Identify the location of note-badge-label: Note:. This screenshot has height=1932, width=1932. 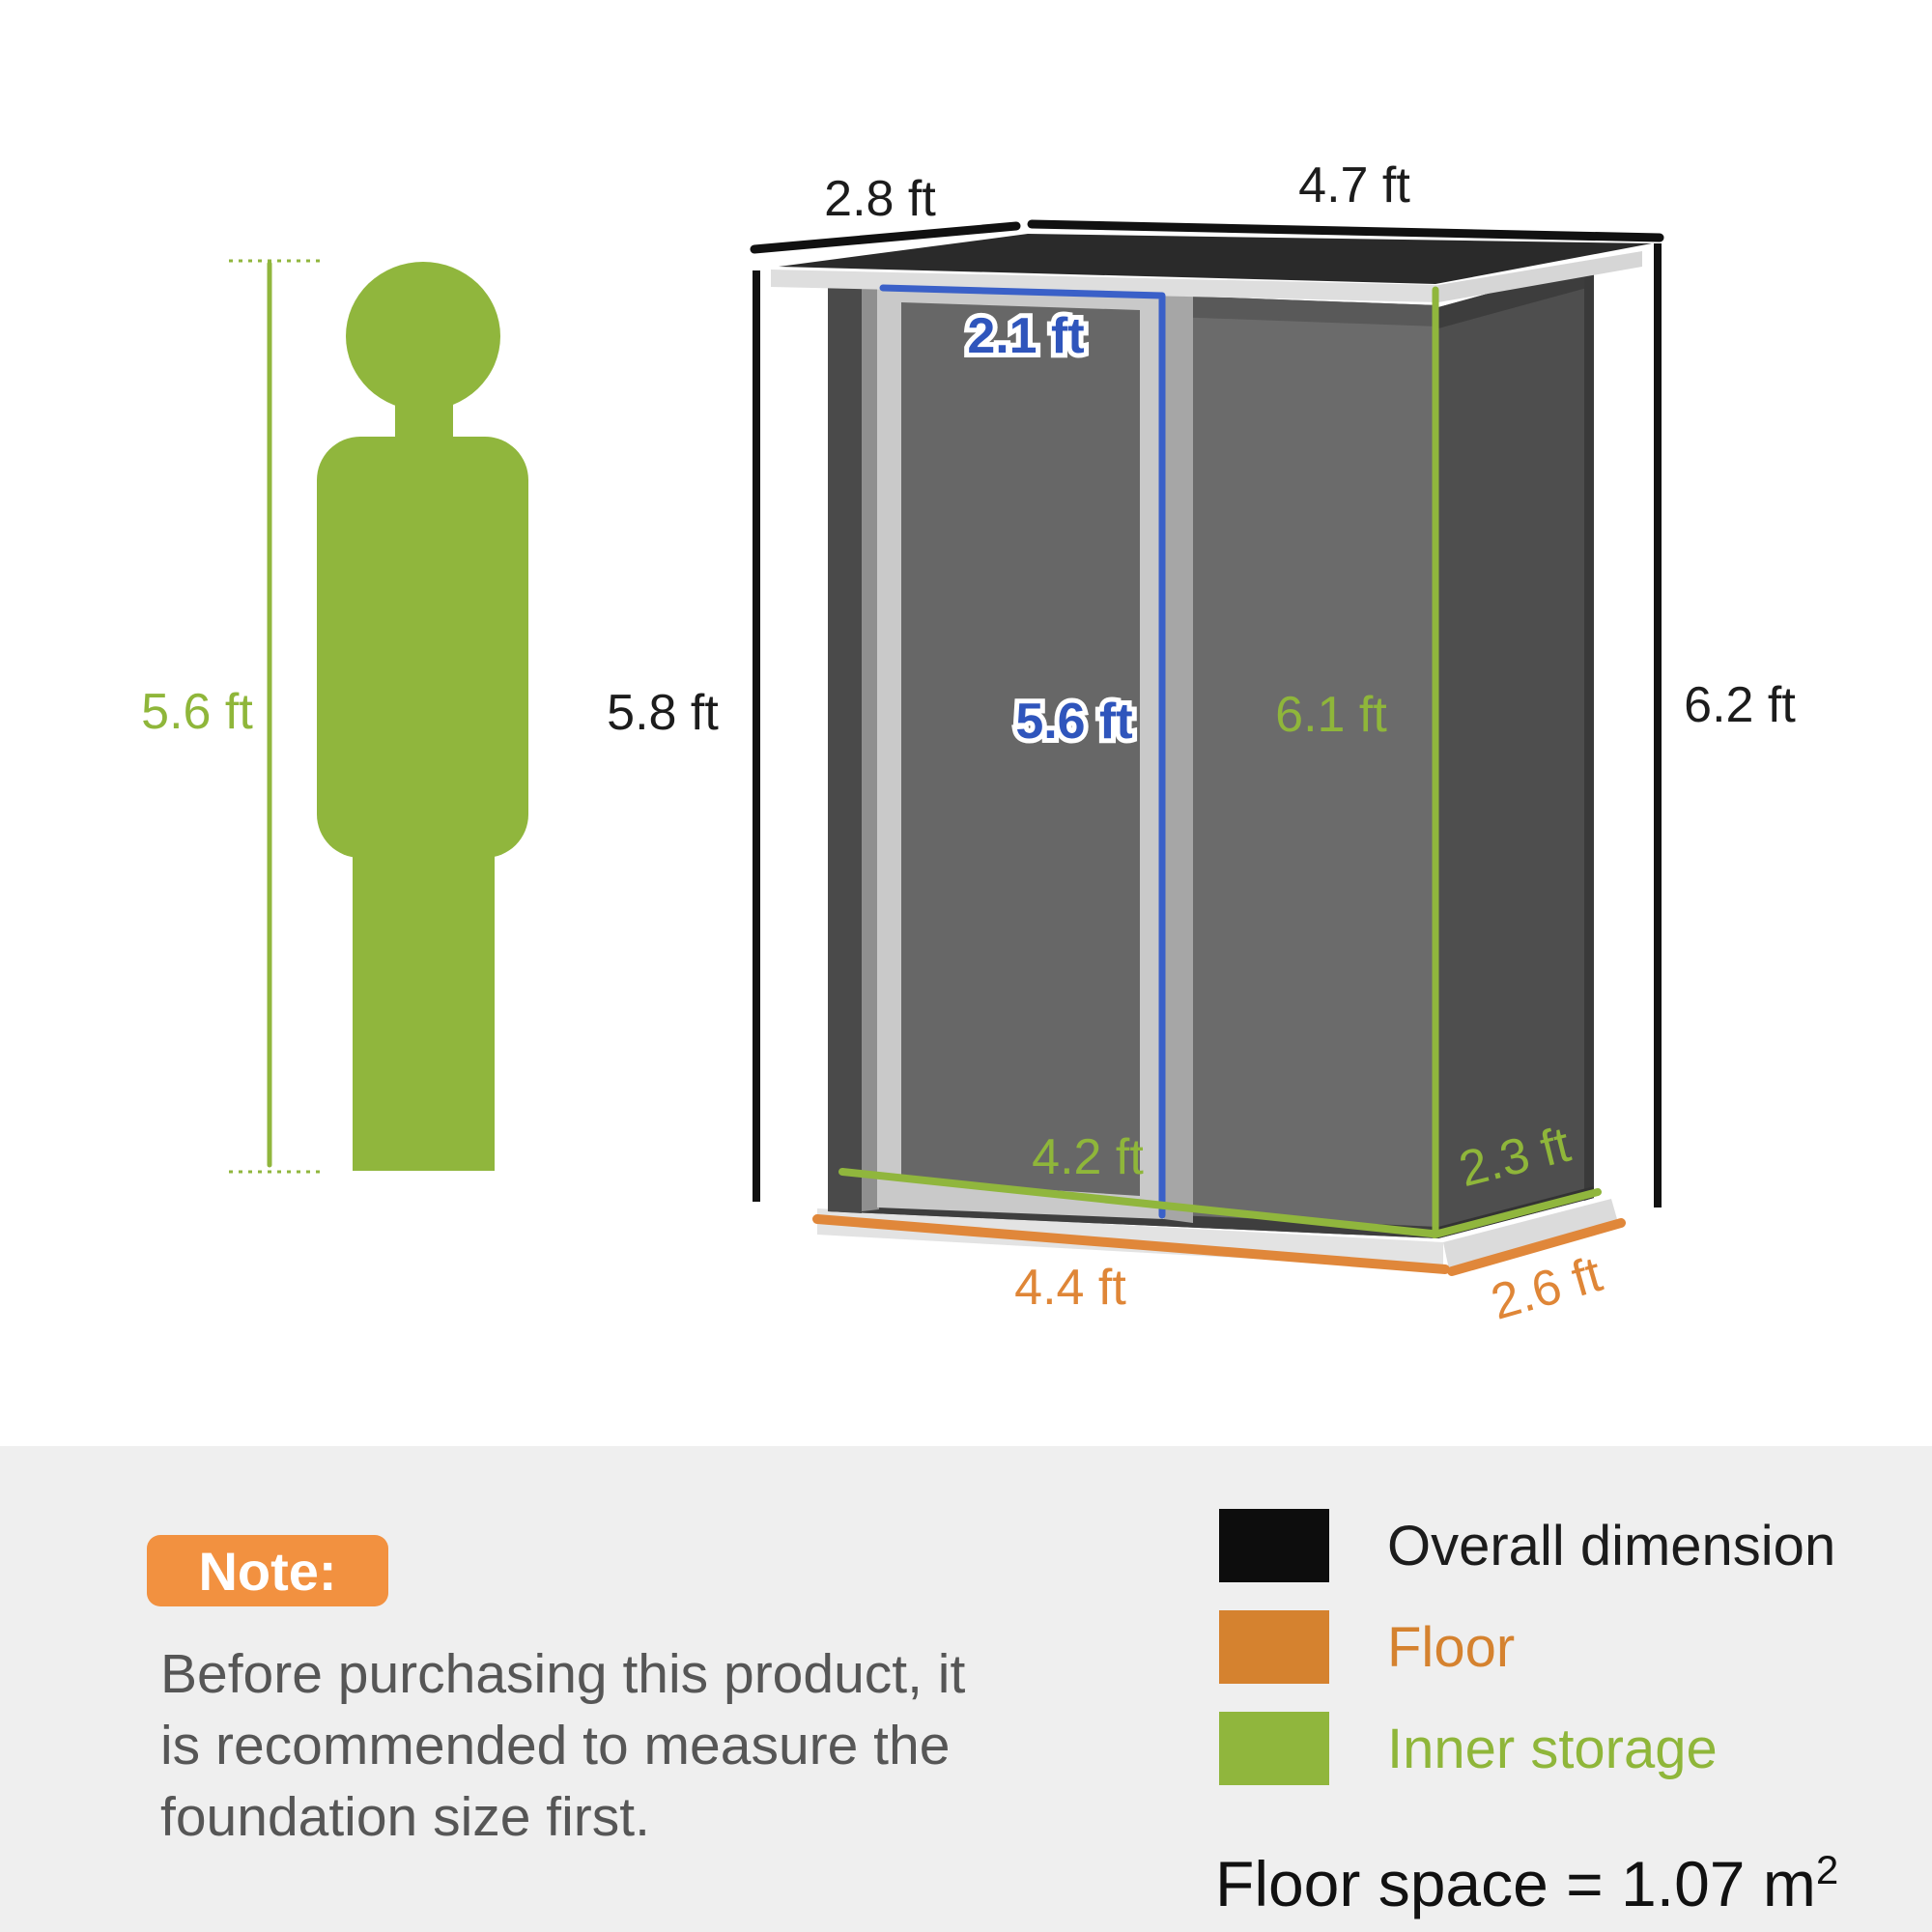
(267, 1571).